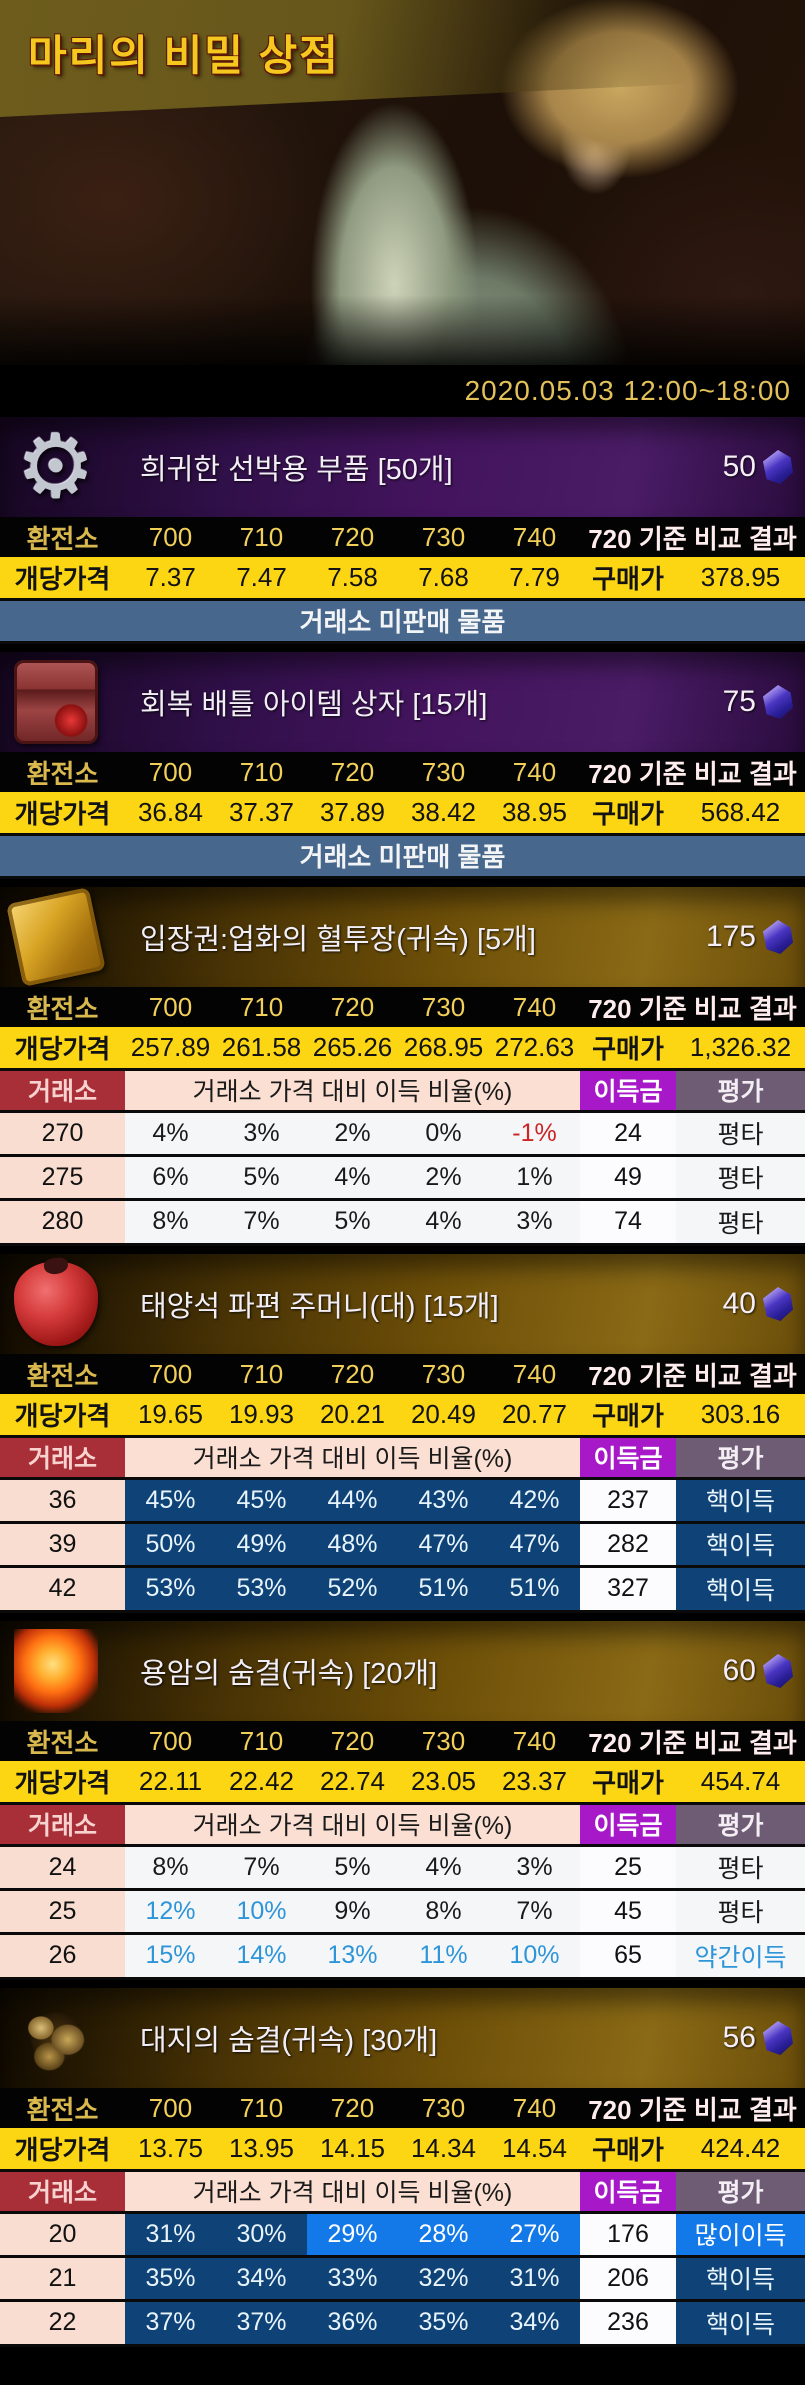 Image resolution: width=805 pixels, height=2385 pixels. I want to click on purchase-value-cell: 568.42, so click(740, 813).